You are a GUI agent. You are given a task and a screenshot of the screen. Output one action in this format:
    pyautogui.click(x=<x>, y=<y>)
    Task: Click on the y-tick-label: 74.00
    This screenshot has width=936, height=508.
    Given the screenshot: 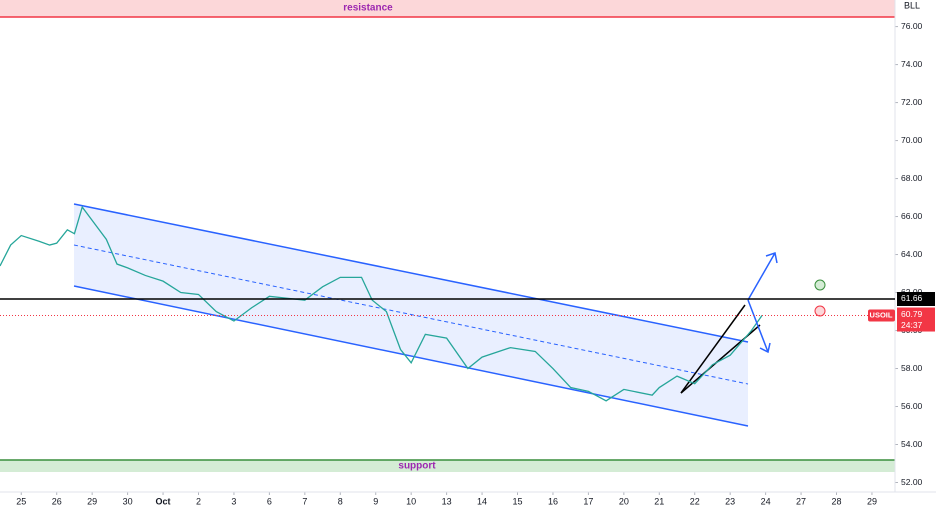 What is the action you would take?
    pyautogui.click(x=912, y=64)
    